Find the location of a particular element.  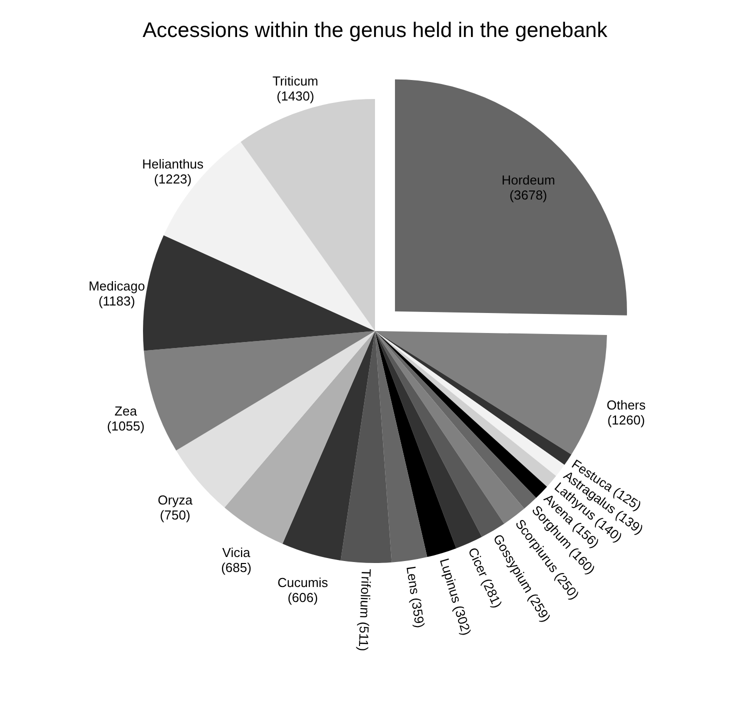

slice-label: Oryza is located at coordinates (176, 500).